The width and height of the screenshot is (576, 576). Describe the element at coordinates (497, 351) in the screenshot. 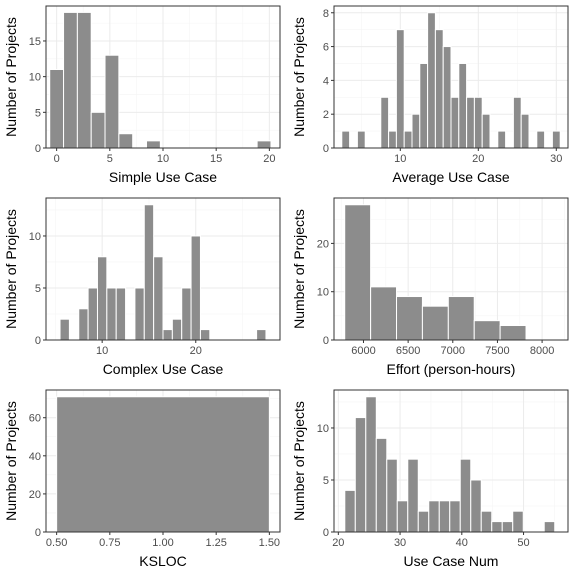

I see `x-tick-label: 7500` at that location.